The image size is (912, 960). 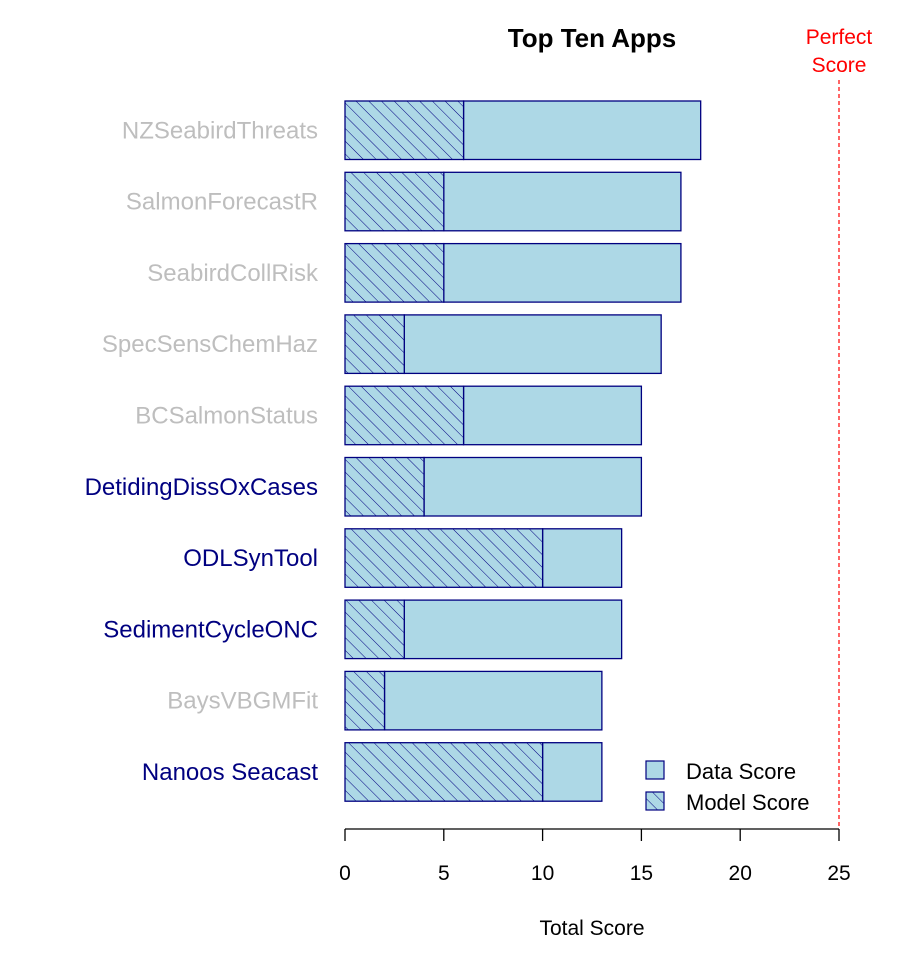 What do you see at coordinates (542, 873) in the screenshot?
I see `x-tick-label-10: 10` at bounding box center [542, 873].